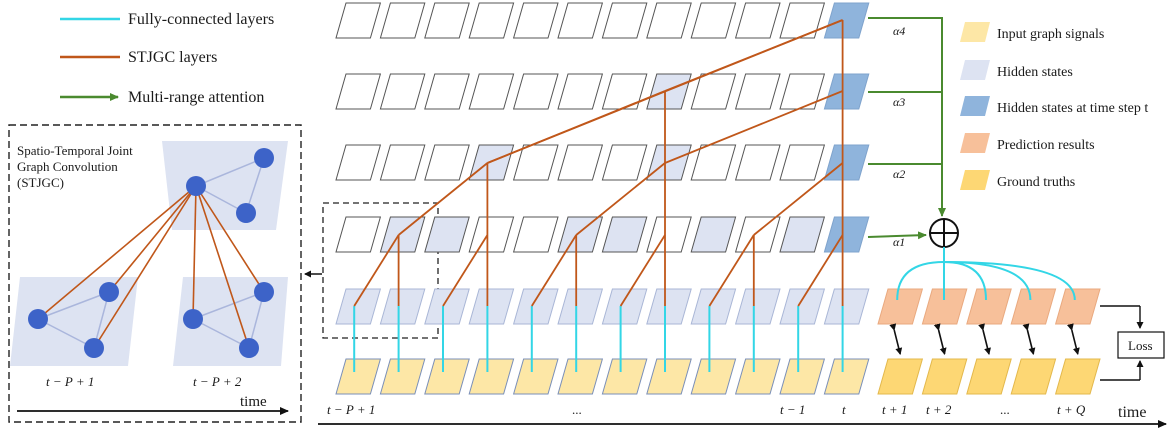  Describe the element at coordinates (535, 162) in the screenshot. I see `cell-r2-c4` at that location.